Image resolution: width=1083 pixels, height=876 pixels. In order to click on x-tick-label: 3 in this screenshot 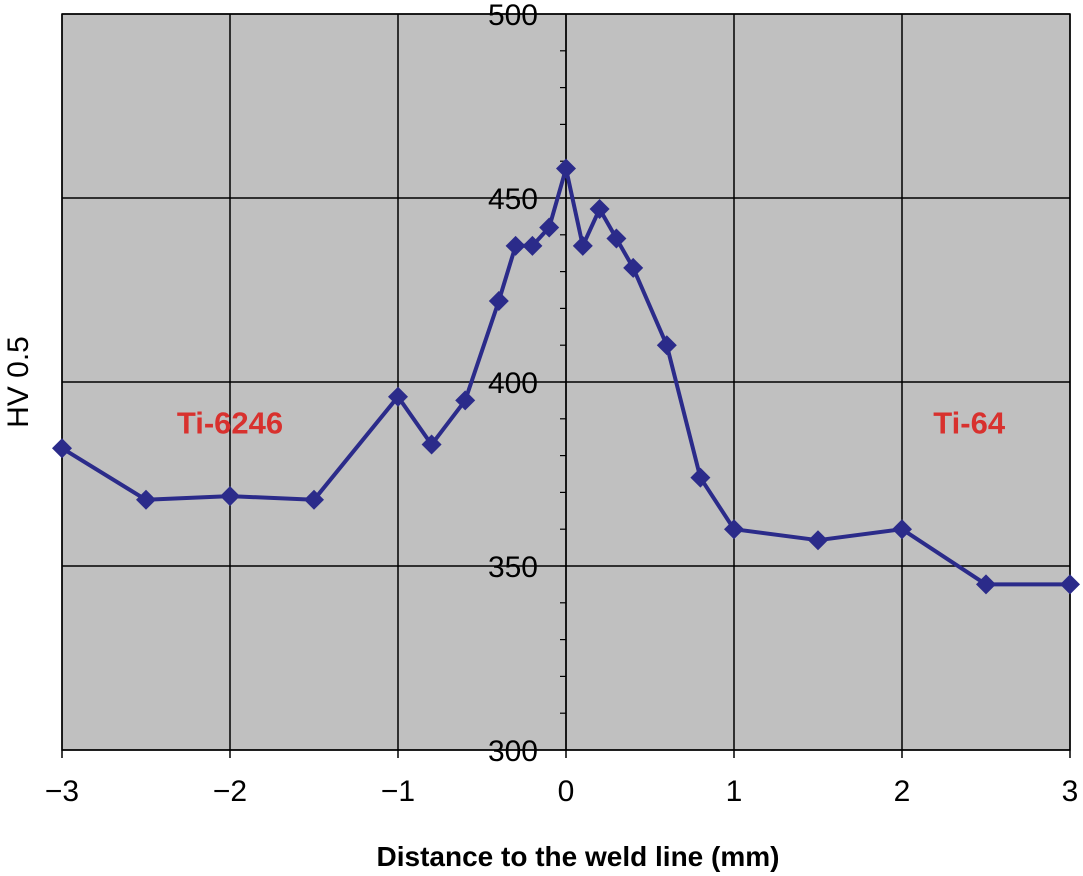, I will do `click(1070, 791)`.